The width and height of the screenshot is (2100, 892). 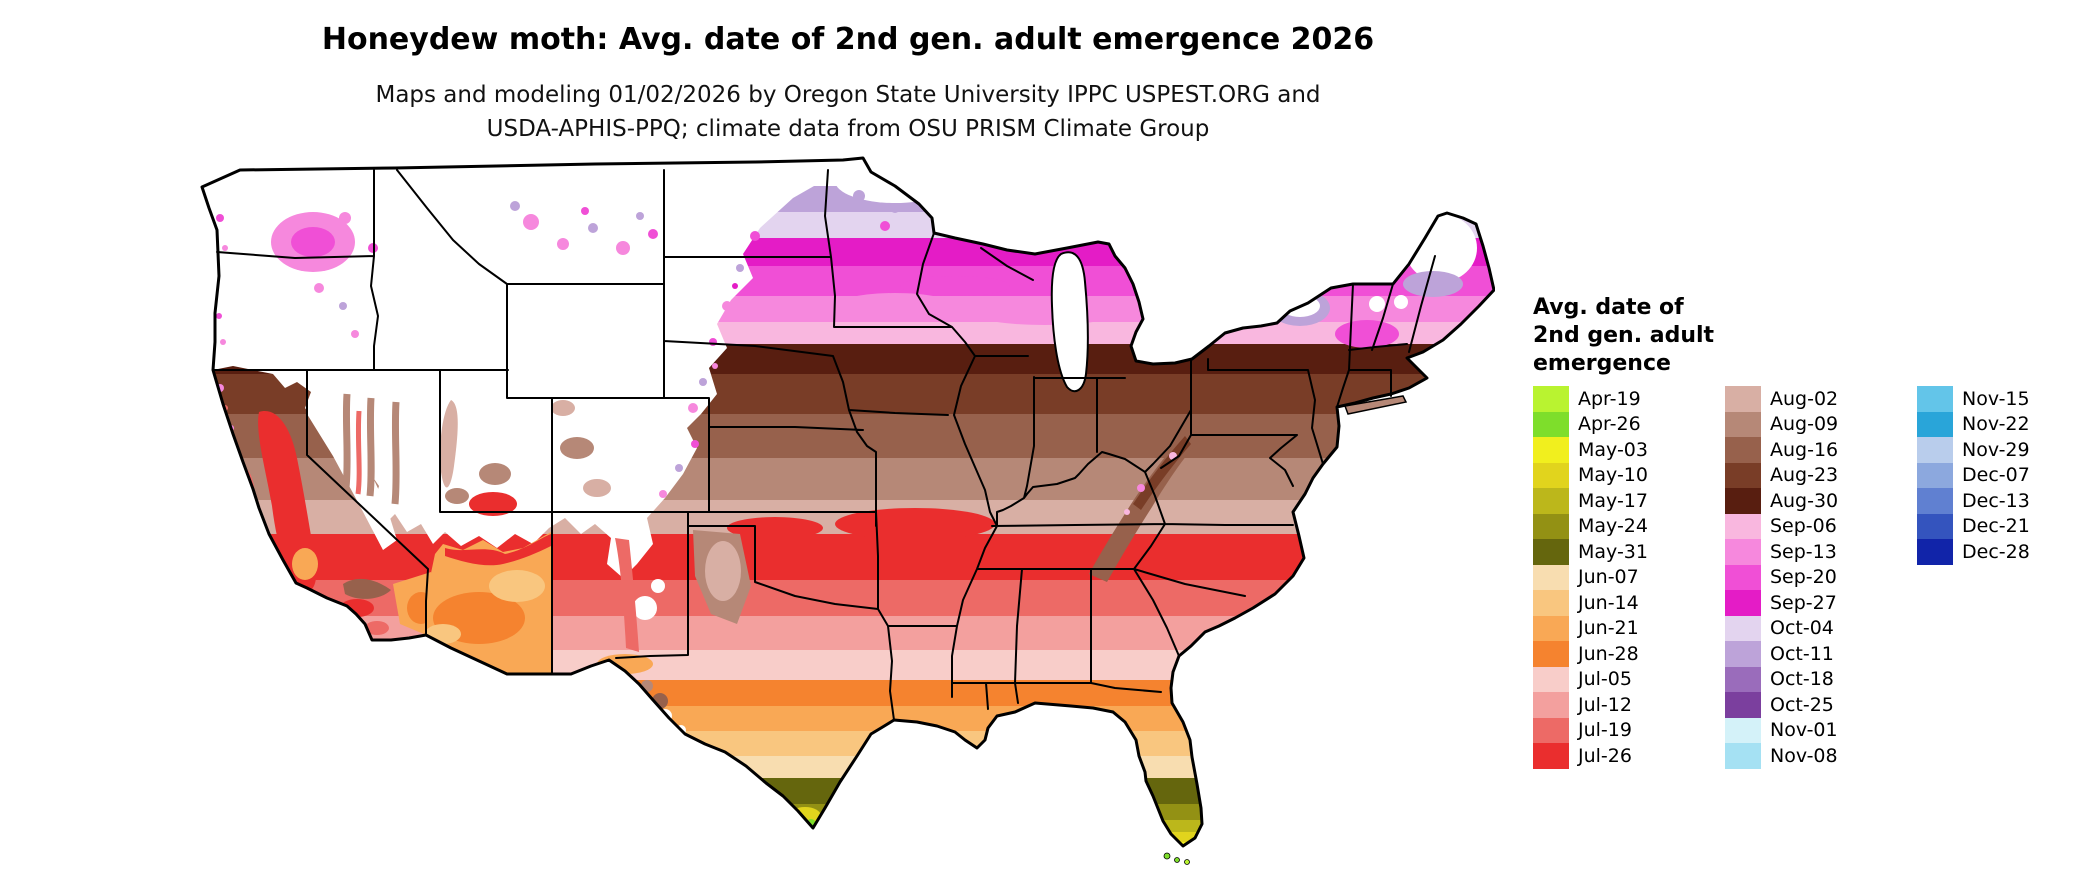 I want to click on legend-label: Jul-12, so click(x=1605, y=704).